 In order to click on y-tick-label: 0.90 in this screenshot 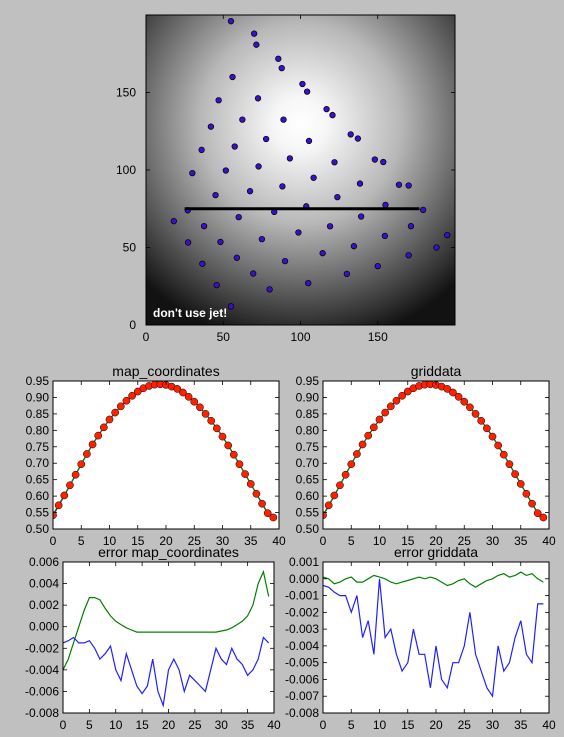, I will do `click(38, 397)`.